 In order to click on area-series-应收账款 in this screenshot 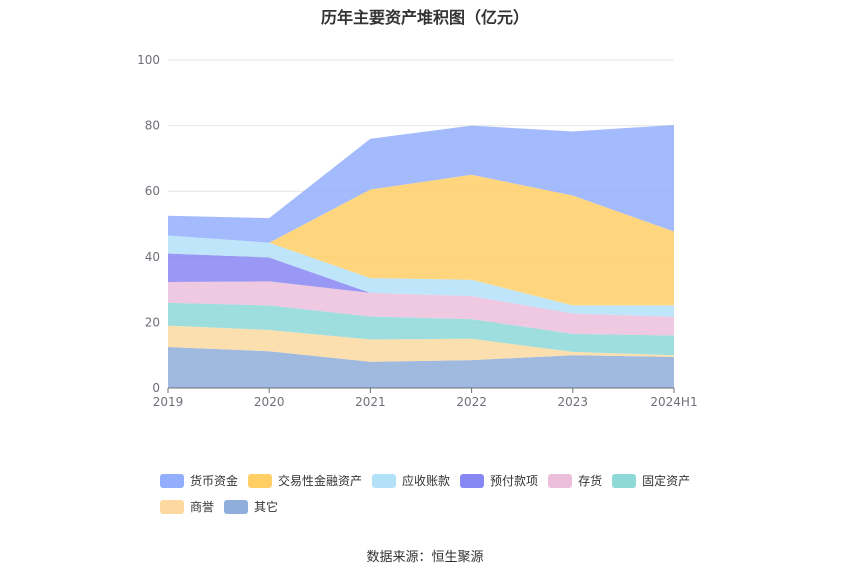, I will do `click(421, 276)`.